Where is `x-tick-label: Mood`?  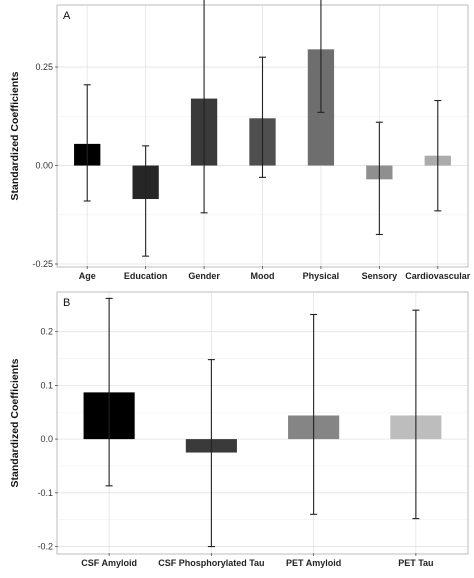
x-tick-label: Mood is located at coordinates (263, 276).